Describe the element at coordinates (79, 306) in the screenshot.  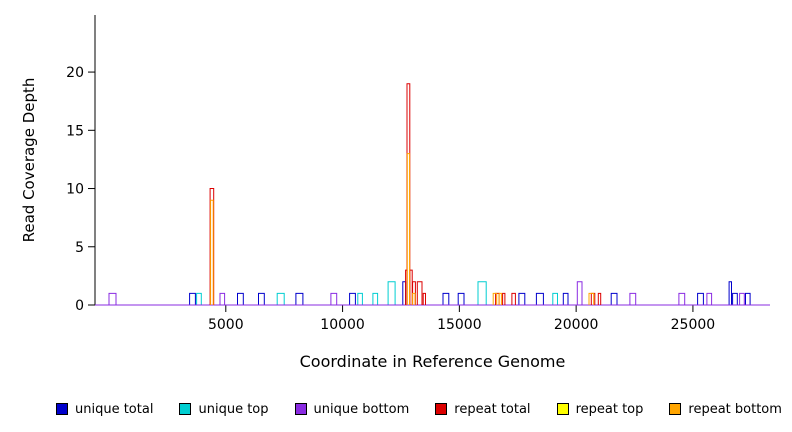
I see `y-tick-label: 0` at that location.